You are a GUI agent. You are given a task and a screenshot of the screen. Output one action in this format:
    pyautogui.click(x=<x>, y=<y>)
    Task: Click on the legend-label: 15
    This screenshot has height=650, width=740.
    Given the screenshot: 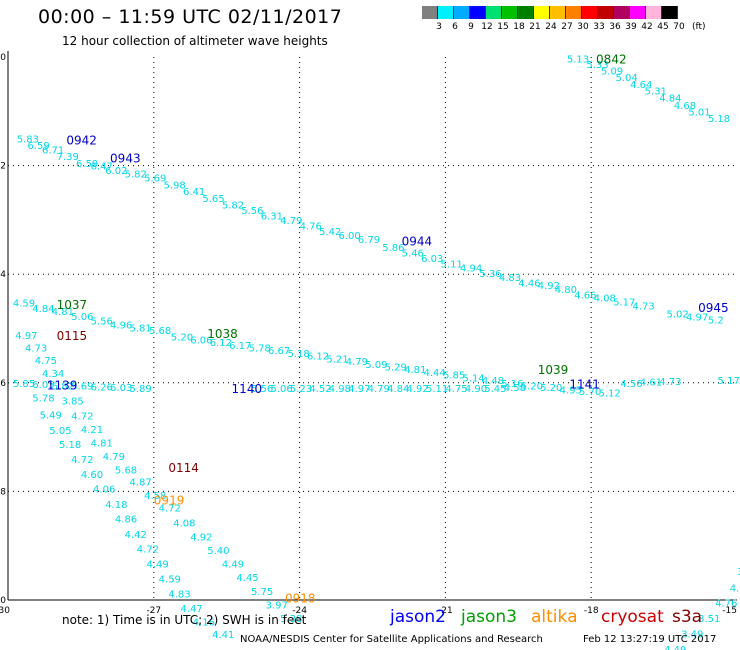 What is the action you would take?
    pyautogui.click(x=503, y=27)
    